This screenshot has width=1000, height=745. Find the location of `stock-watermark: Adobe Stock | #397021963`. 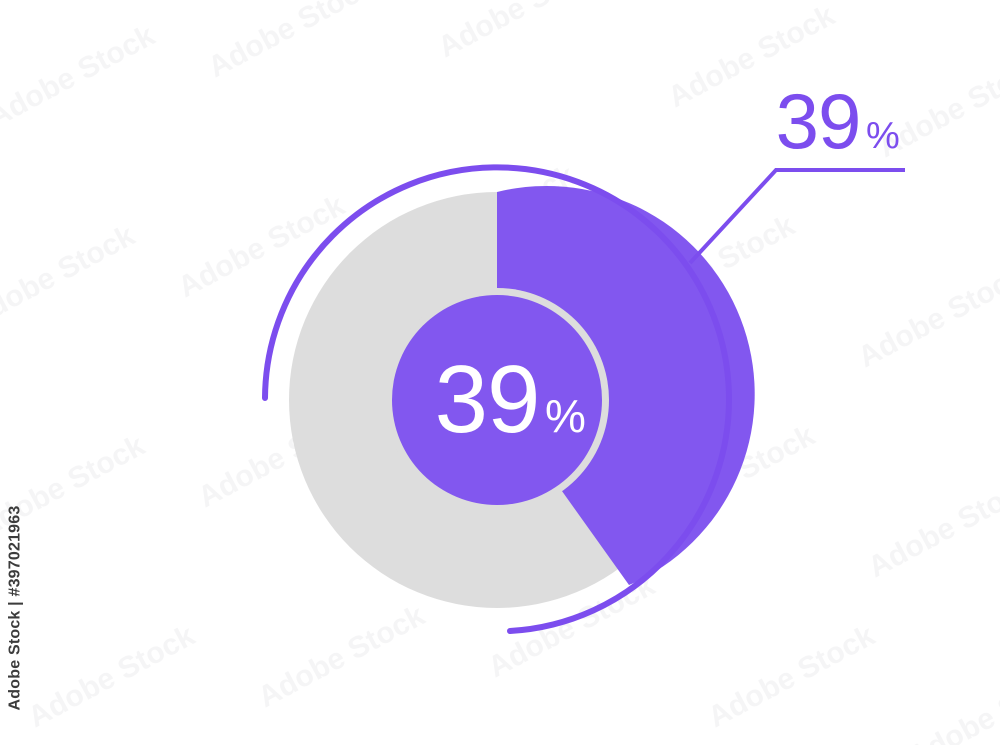

stock-watermark: Adobe Stock | #397021963 is located at coordinates (16, 372).